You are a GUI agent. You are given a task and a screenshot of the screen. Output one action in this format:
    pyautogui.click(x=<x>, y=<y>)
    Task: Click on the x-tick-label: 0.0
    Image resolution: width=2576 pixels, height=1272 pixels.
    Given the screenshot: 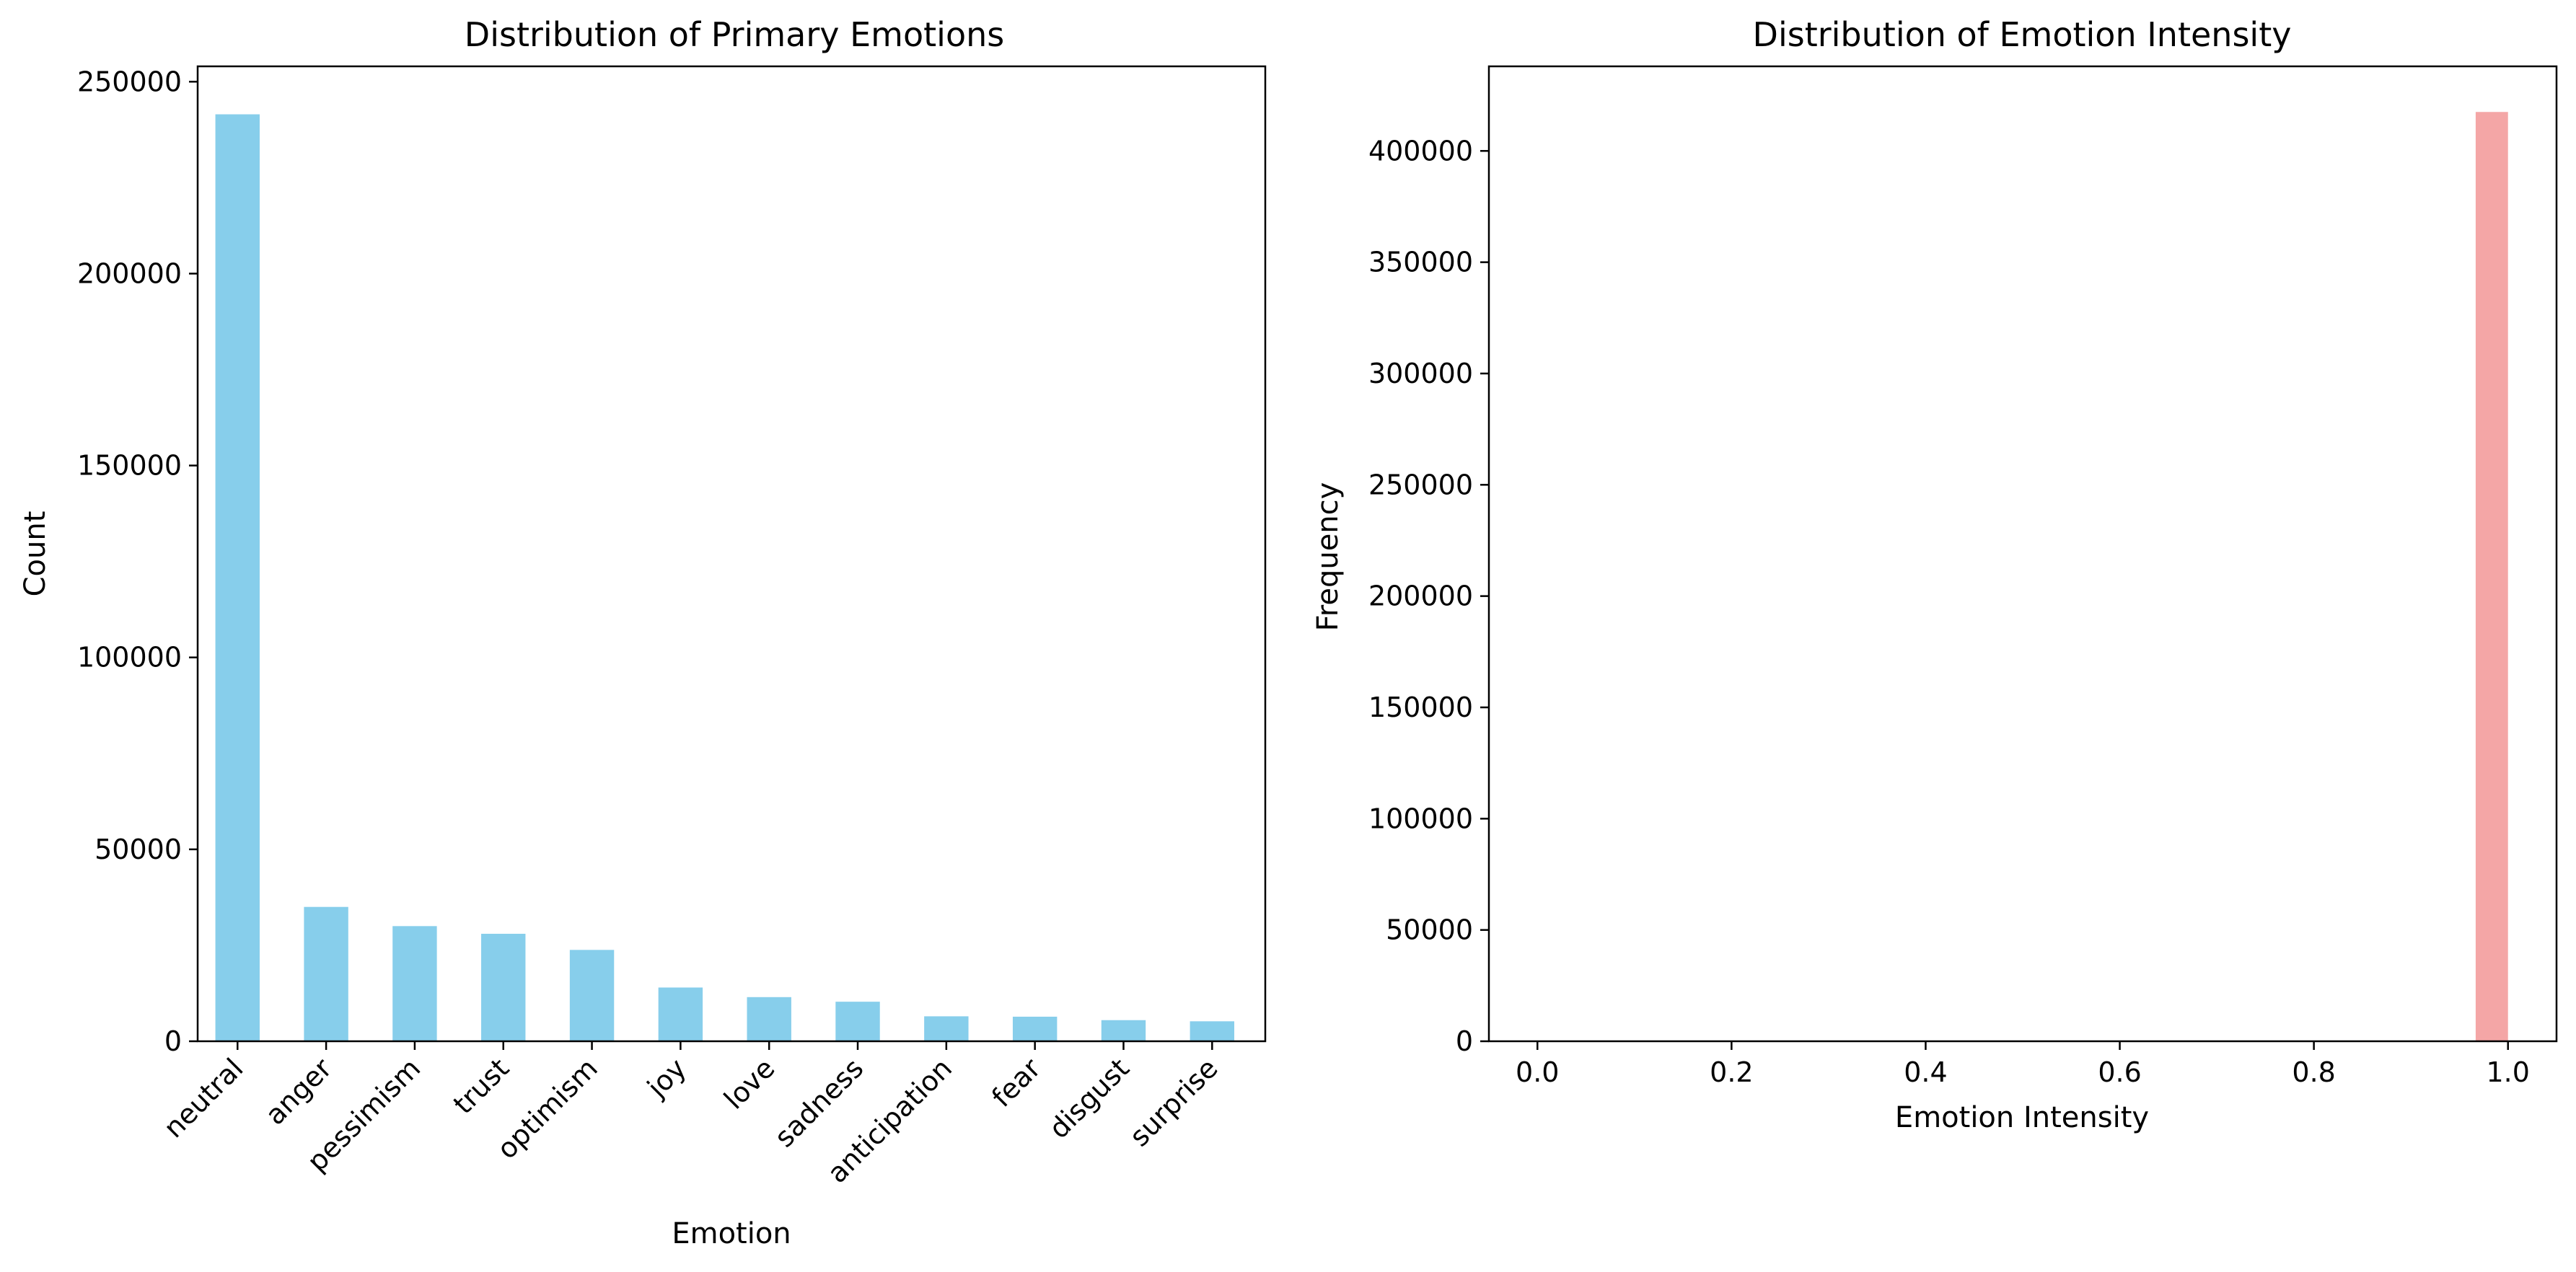 What is the action you would take?
    pyautogui.click(x=1537, y=1072)
    